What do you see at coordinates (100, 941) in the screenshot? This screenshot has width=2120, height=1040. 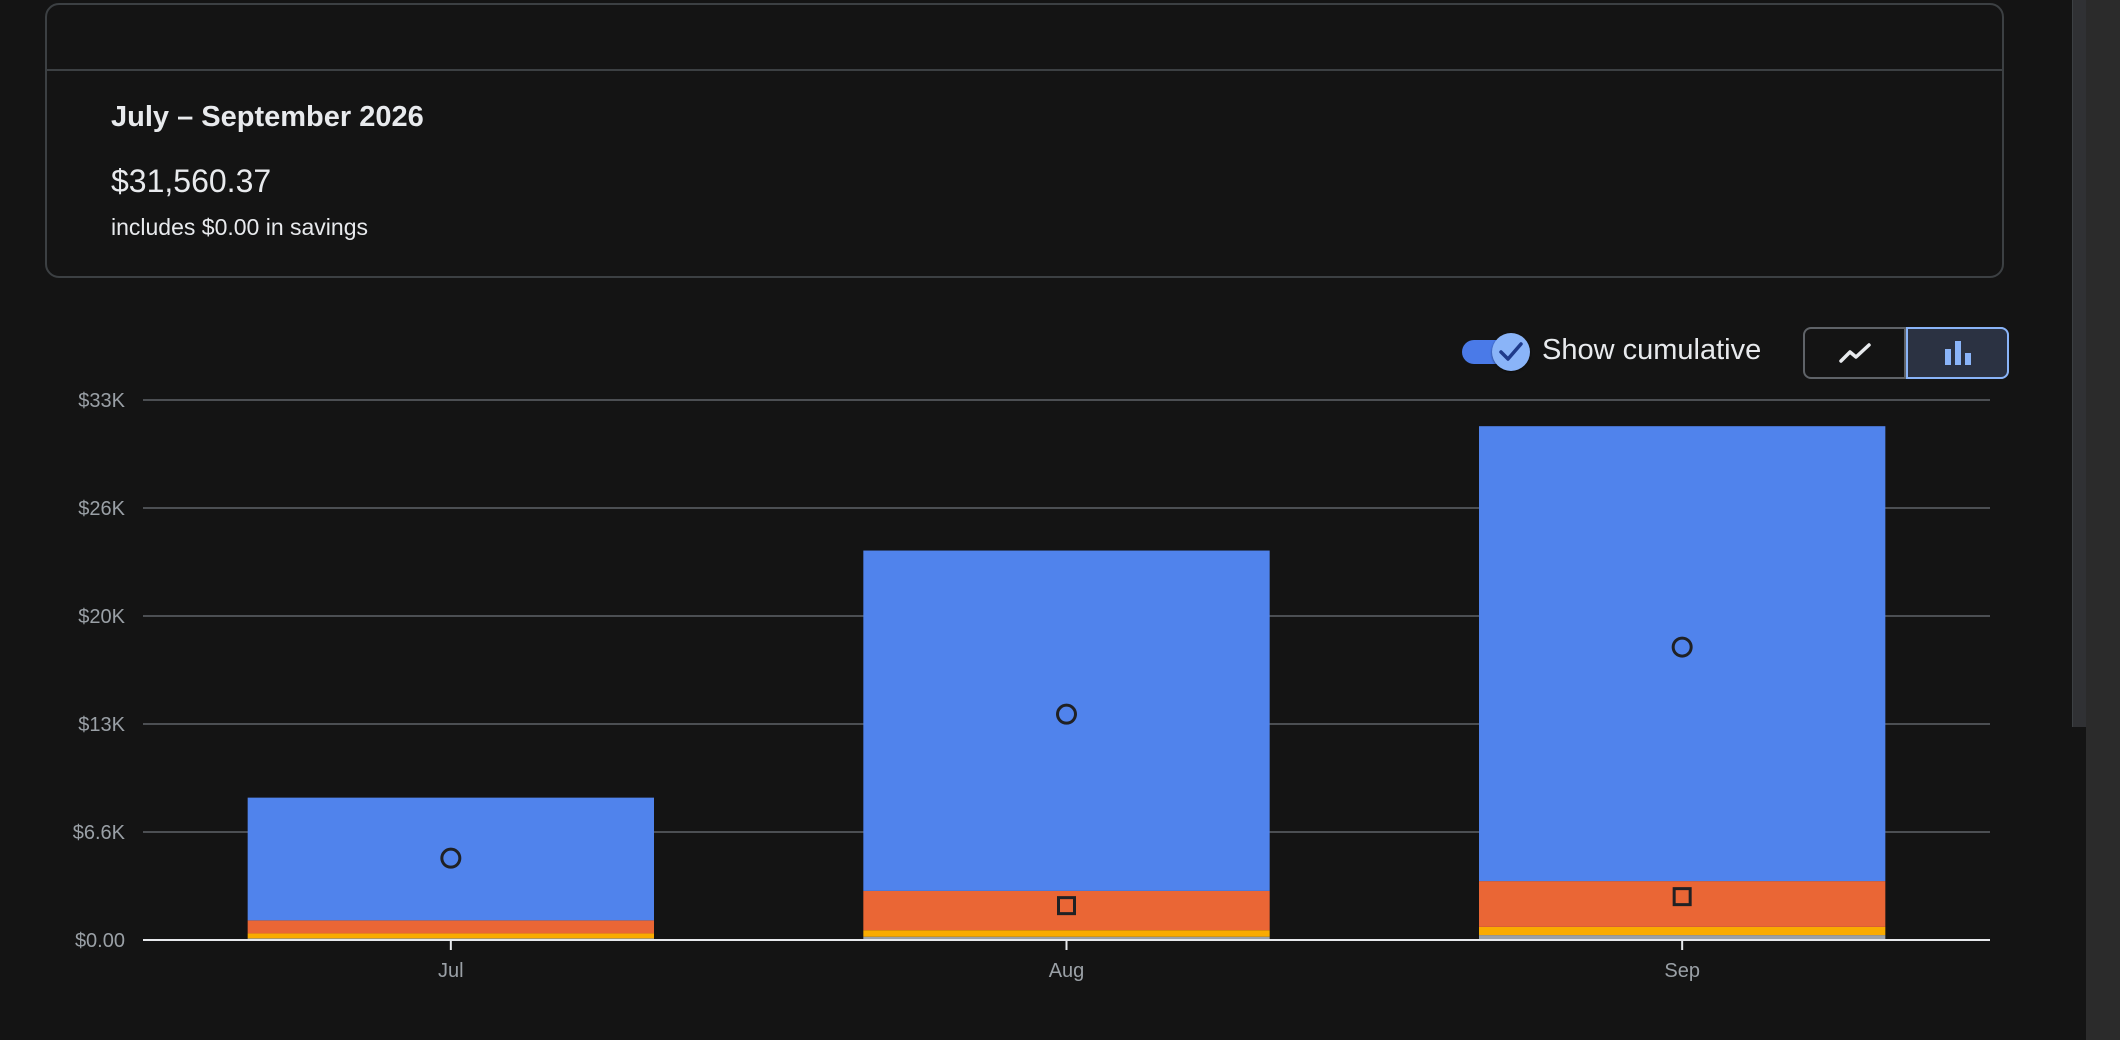 I see `y-tick-label: $0.00` at bounding box center [100, 941].